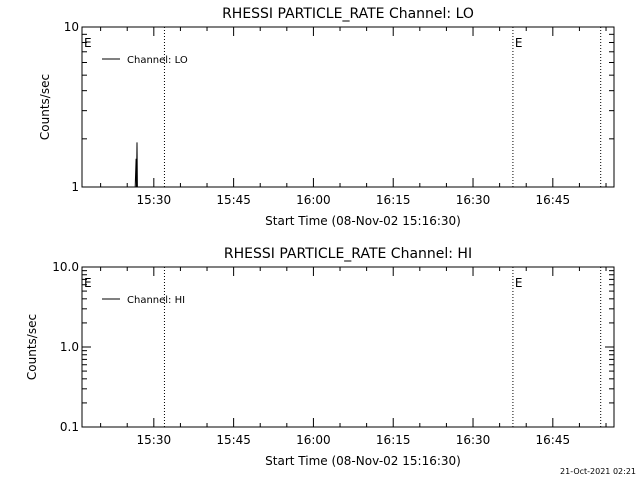 The image size is (640, 480). Describe the element at coordinates (69, 347) in the screenshot. I see `y-tick-label: 1.0` at that location.